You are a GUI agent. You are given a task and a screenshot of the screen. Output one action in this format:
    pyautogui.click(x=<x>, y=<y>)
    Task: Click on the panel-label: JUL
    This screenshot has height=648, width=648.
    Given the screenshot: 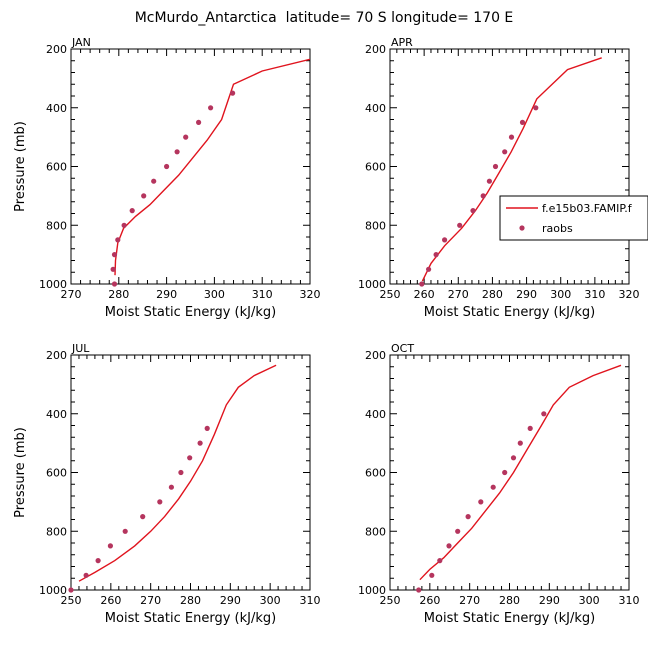 What is the action you would take?
    pyautogui.click(x=80, y=348)
    